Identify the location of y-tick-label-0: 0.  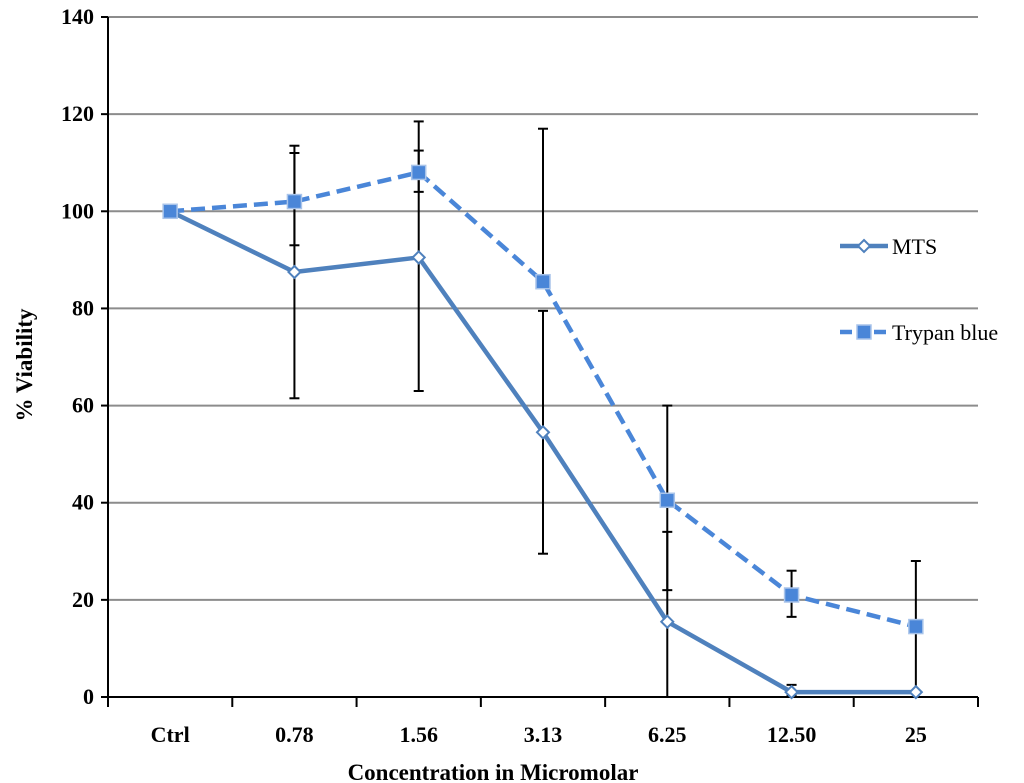
(88, 696).